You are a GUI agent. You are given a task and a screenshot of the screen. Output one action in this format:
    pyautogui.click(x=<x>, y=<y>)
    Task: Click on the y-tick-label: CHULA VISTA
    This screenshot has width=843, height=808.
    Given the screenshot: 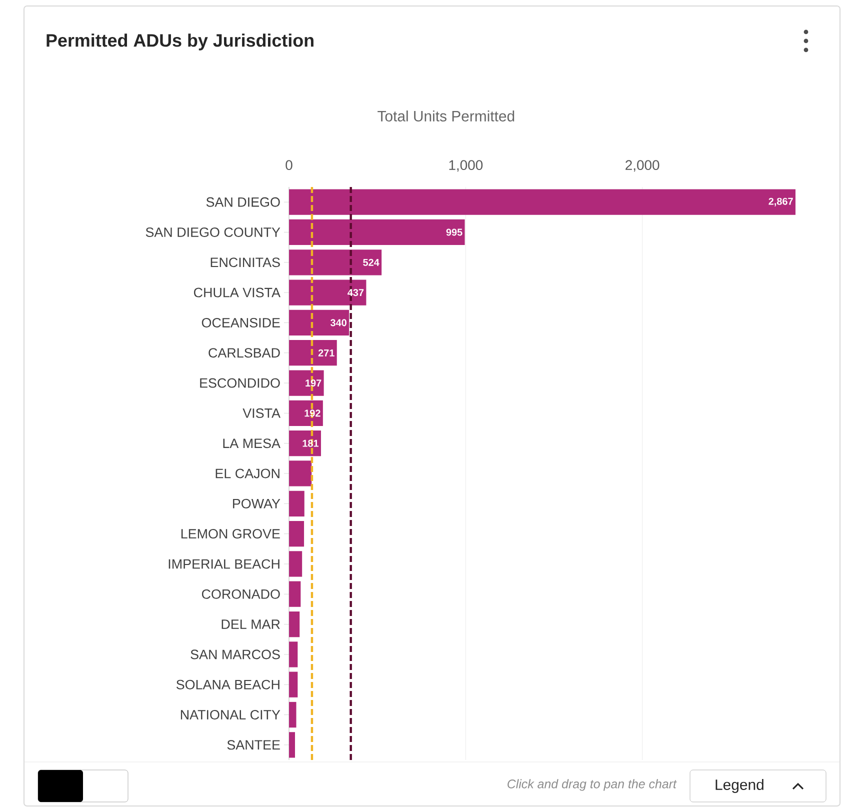 What is the action you would take?
    pyautogui.click(x=237, y=293)
    